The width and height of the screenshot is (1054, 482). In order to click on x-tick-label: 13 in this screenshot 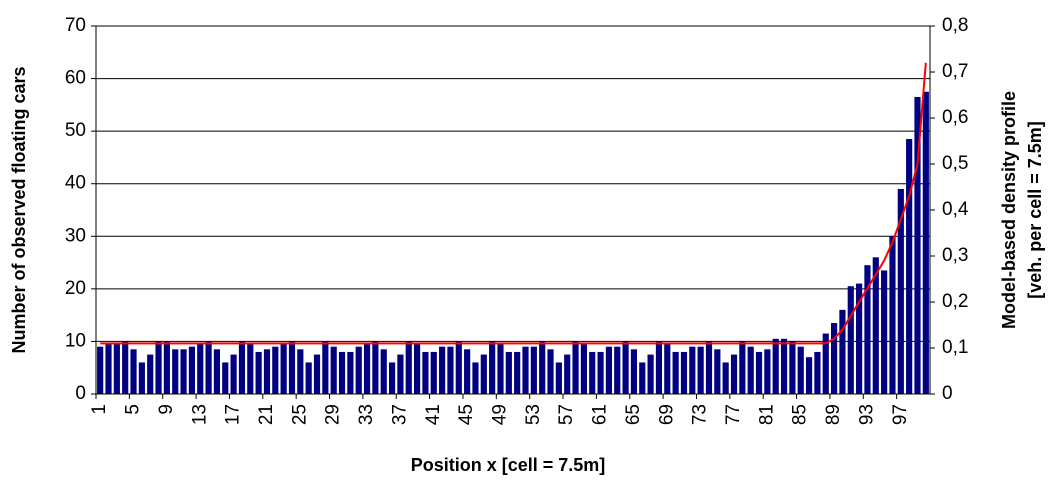, I will do `click(199, 414)`.